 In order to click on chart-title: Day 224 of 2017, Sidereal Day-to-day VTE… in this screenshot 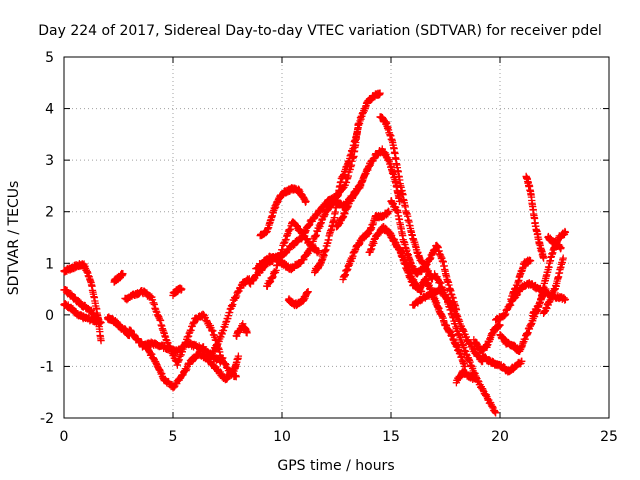, I will do `click(320, 31)`.